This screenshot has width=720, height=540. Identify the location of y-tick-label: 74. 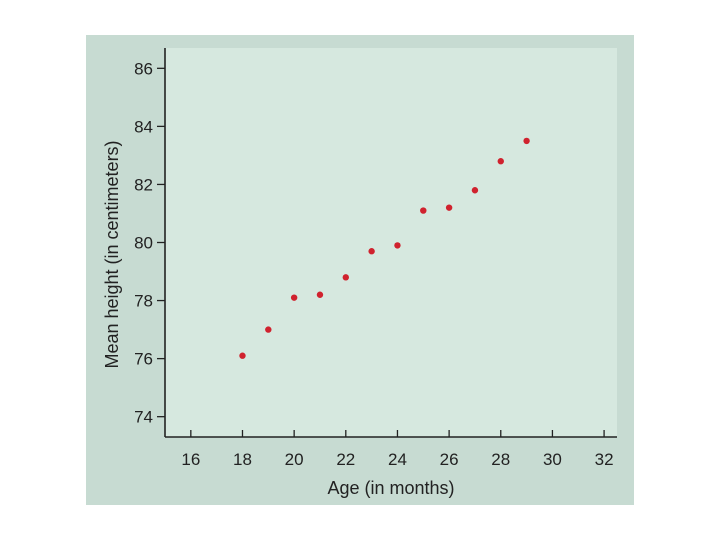
(143, 417).